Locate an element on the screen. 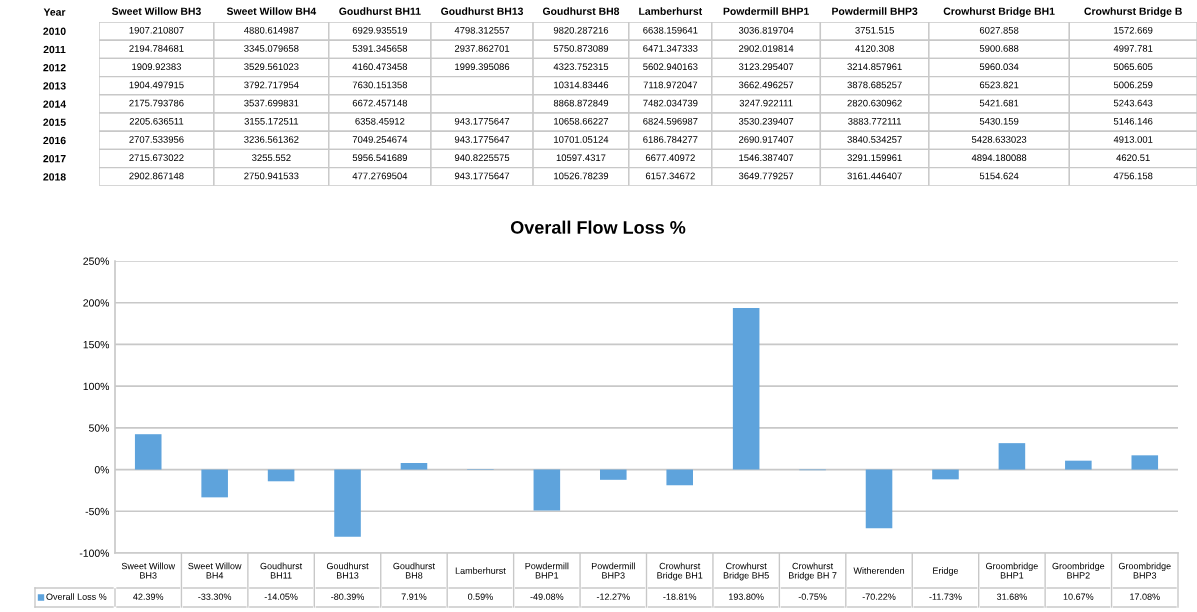  x-tick-label: Groombridge BHP2 is located at coordinates (1078, 570).